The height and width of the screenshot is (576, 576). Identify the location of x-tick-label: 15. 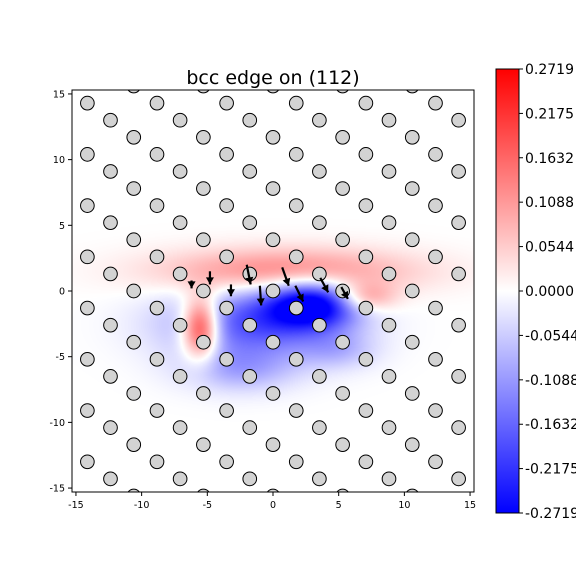
(470, 505).